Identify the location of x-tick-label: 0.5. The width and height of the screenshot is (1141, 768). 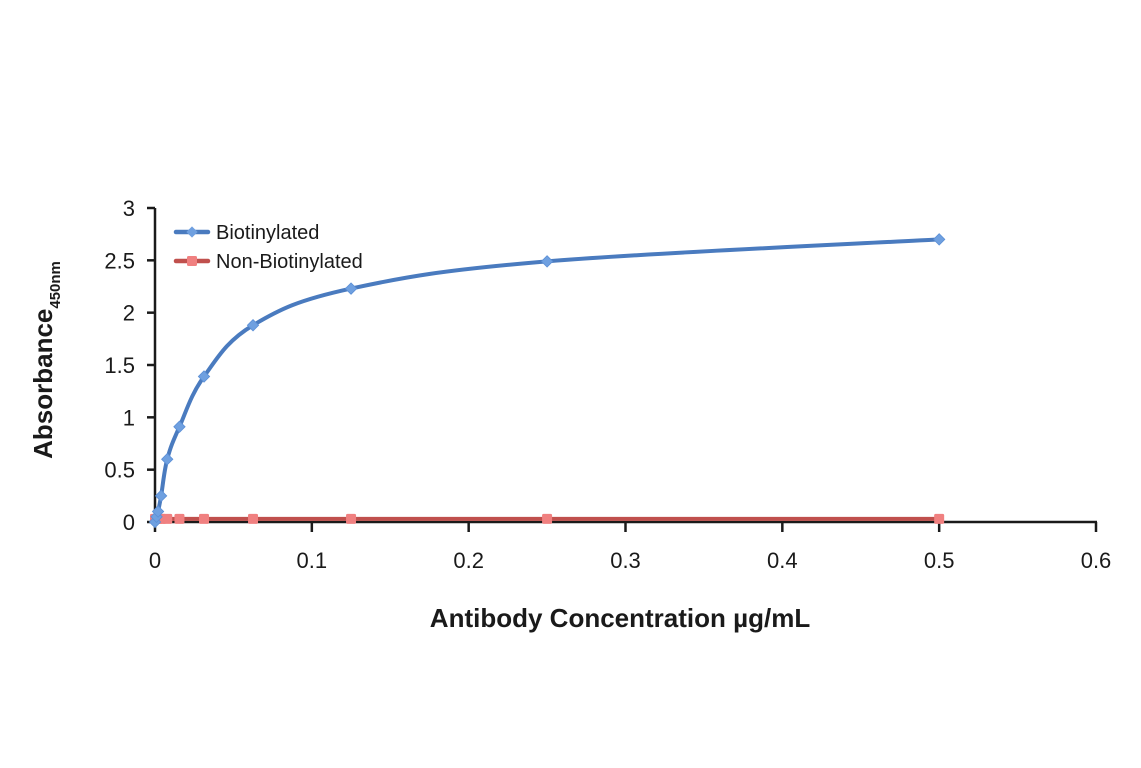
(939, 560).